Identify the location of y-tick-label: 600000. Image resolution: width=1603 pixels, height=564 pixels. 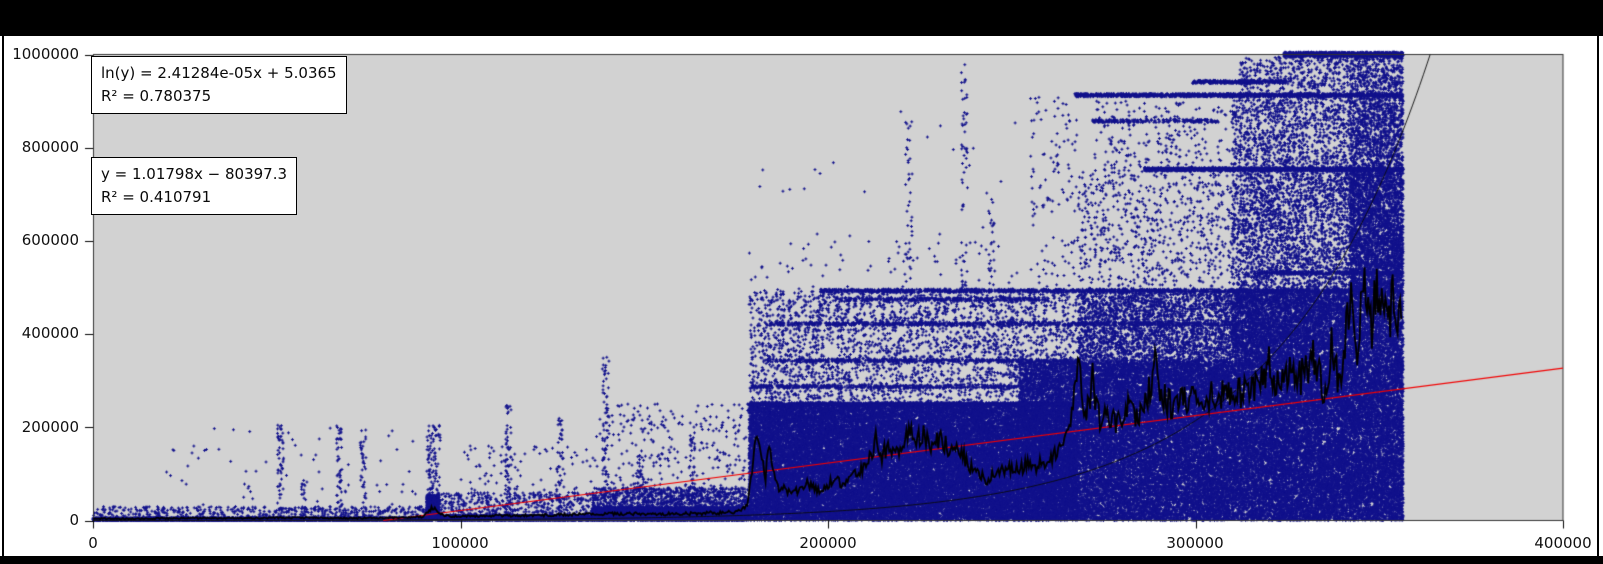
(50, 240).